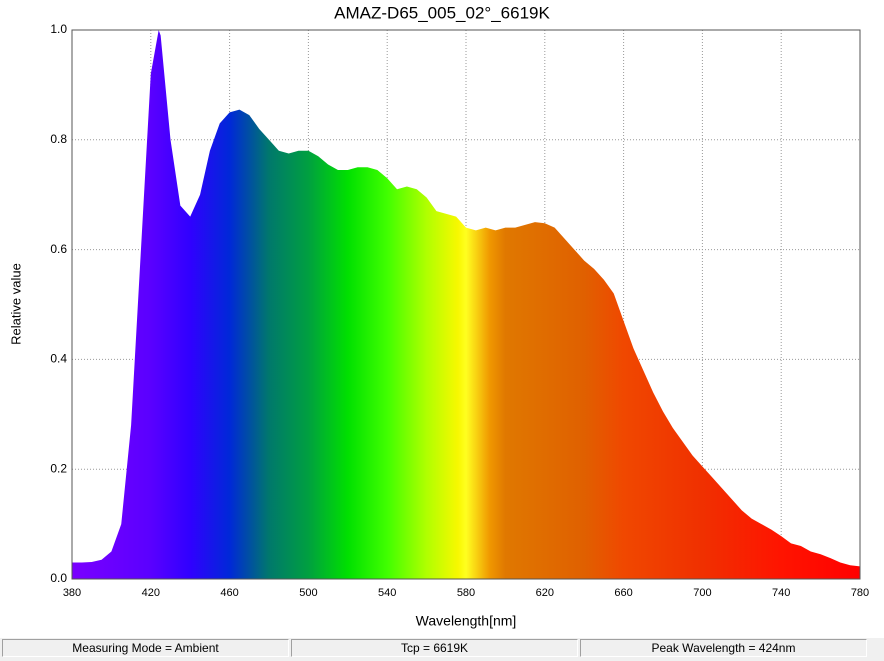 The width and height of the screenshot is (884, 661). I want to click on y-tick-label: 0.6, so click(58, 249).